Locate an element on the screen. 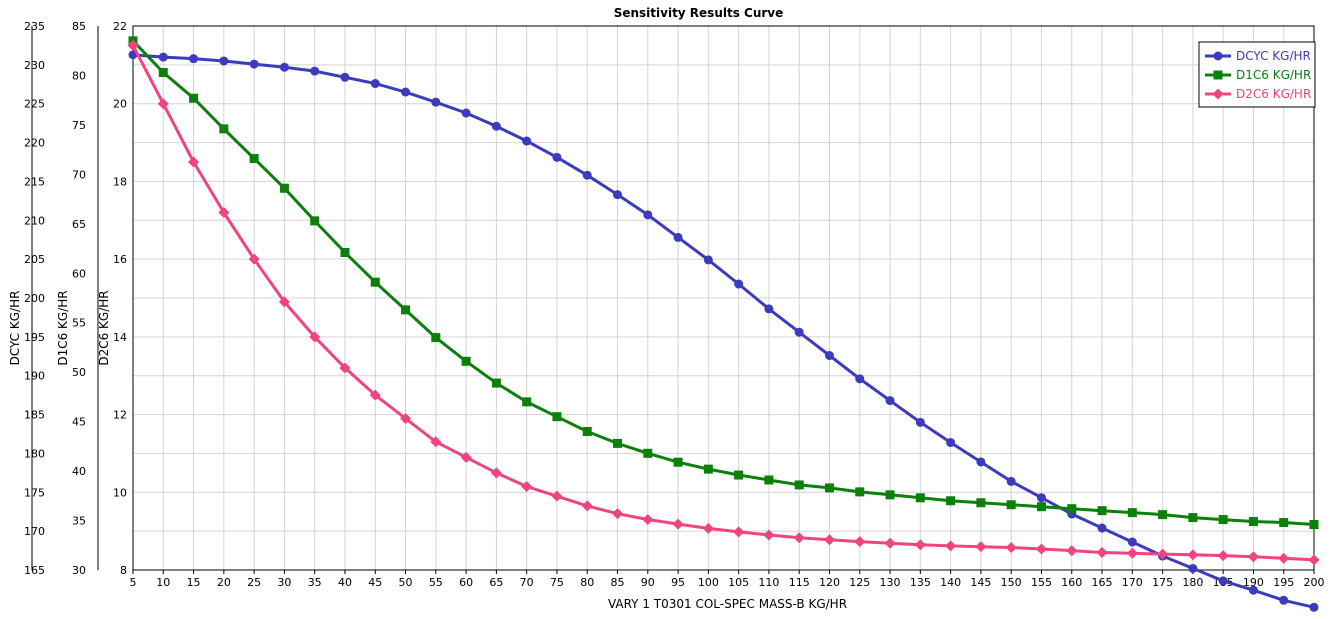 The width and height of the screenshot is (1334, 619). y-tick-label: 195 is located at coordinates (34, 337).